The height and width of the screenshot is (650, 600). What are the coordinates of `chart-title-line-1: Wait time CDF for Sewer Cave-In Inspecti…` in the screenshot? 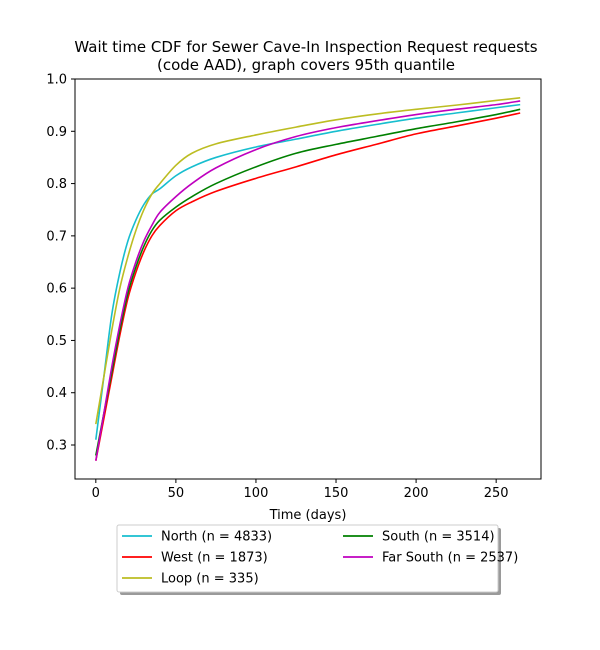 It's located at (305, 47).